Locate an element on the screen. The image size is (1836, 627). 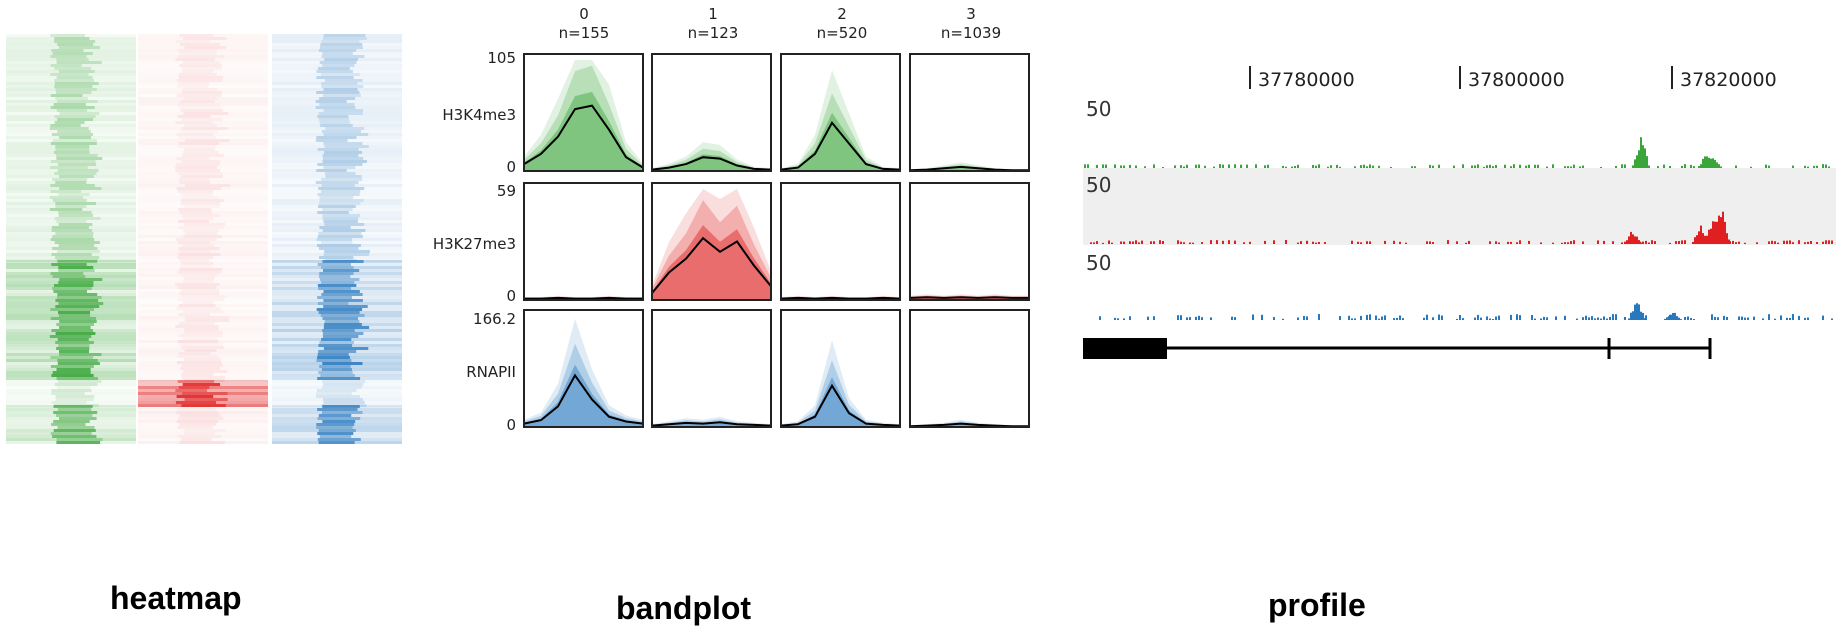
band-middle is located at coordinates (583, 385).